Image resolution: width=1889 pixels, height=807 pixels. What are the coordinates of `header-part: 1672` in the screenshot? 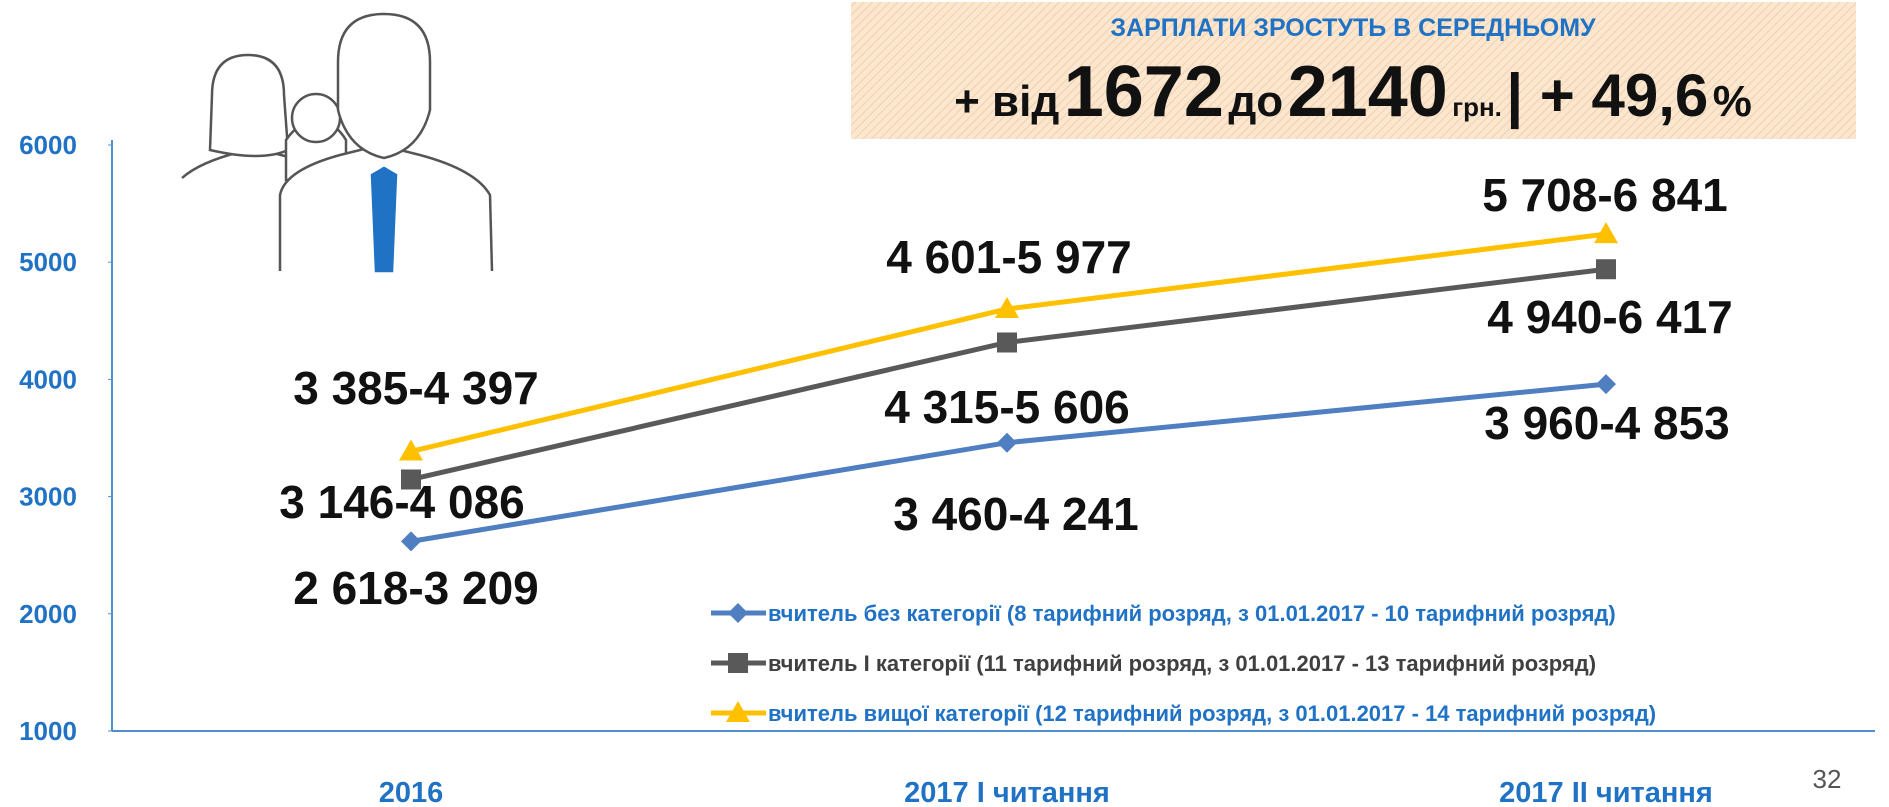 It's located at (1144, 92).